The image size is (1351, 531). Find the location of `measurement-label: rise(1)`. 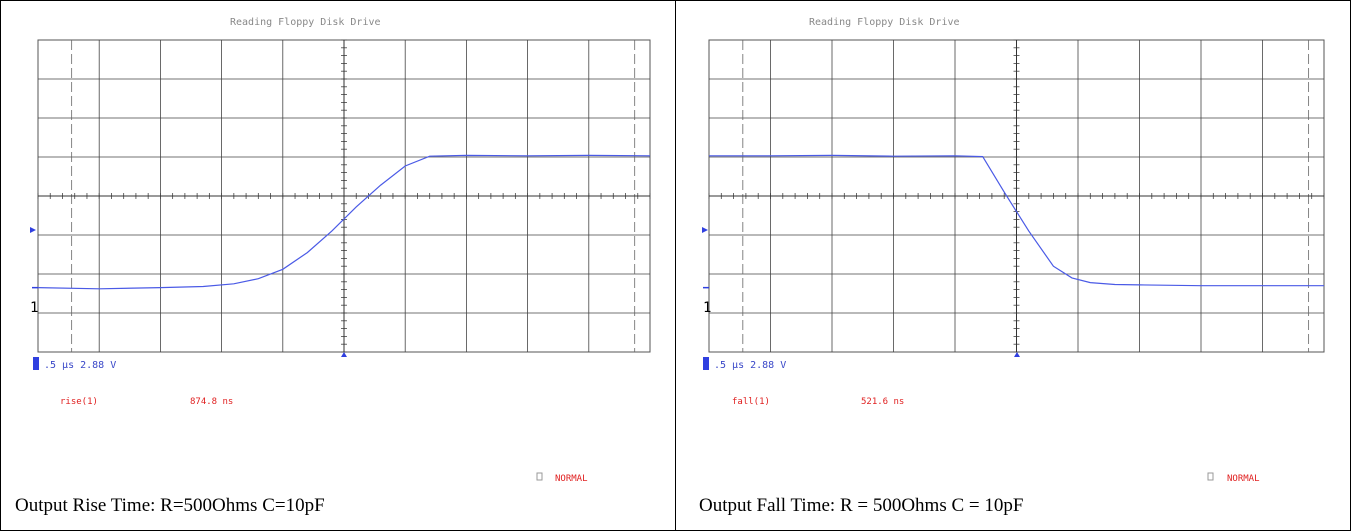

measurement-label: rise(1) is located at coordinates (79, 402).